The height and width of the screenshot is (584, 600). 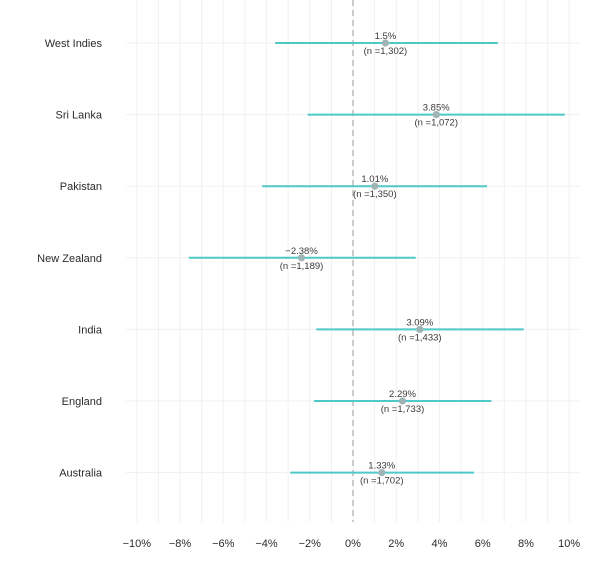 I want to click on estimate-label: 2.29%, so click(x=402, y=394).